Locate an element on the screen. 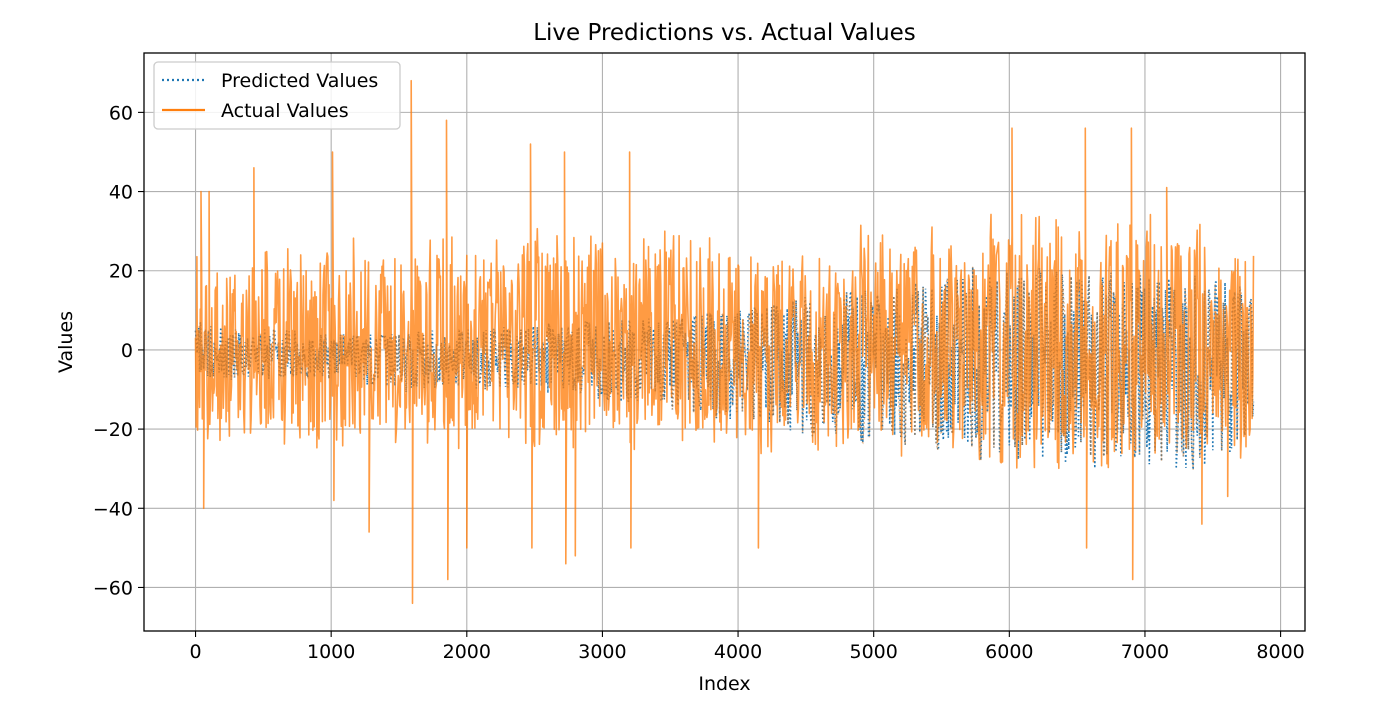  y-tick-label: 40 is located at coordinates (121, 193).